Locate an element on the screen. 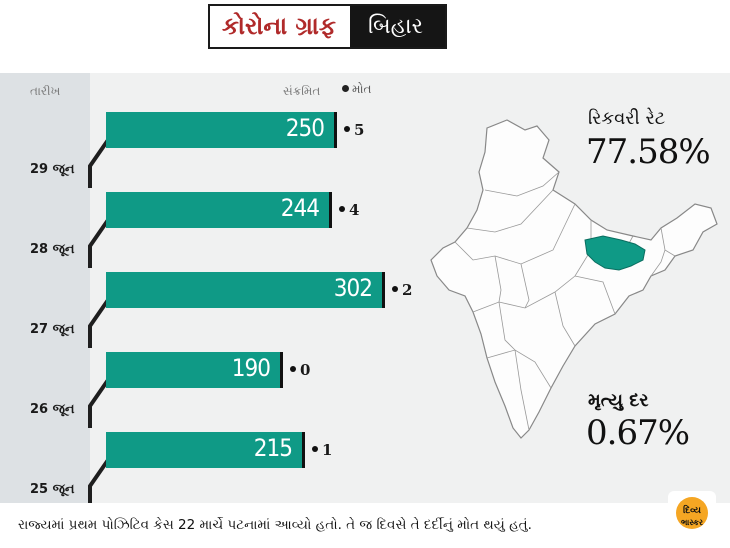 Image resolution: width=730 pixels, height=548 pixels. infected-bar: 215 is located at coordinates (204, 450).